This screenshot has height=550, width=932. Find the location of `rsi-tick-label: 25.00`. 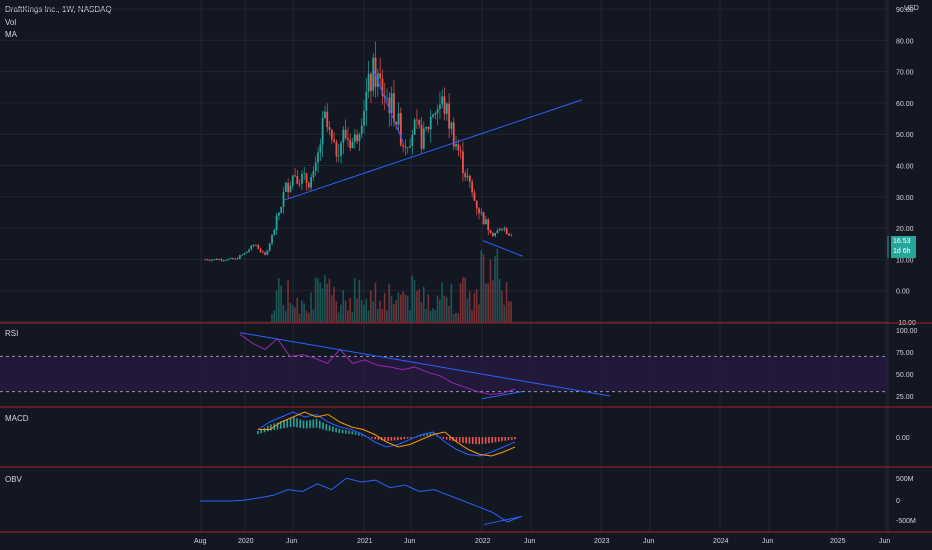

rsi-tick-label: 25.00 is located at coordinates (905, 397).